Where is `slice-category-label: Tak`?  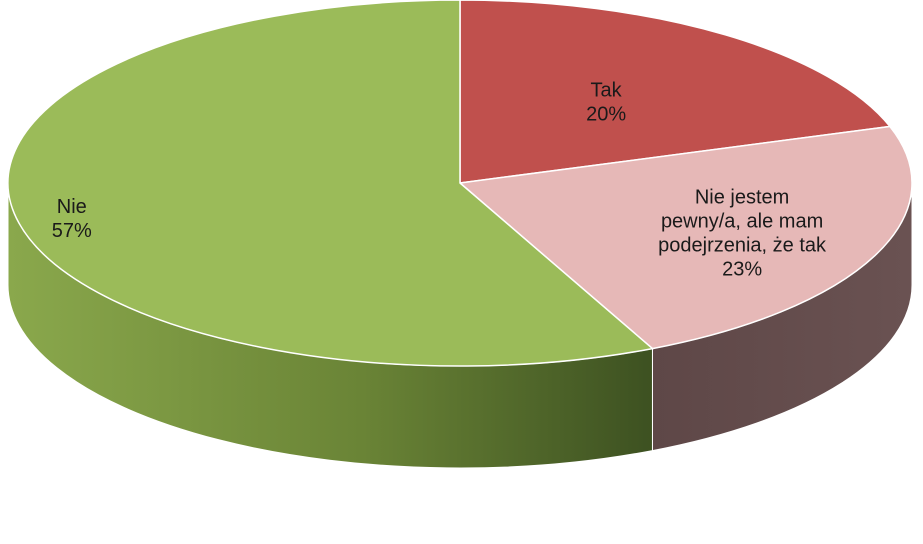
slice-category-label: Tak is located at coordinates (607, 91).